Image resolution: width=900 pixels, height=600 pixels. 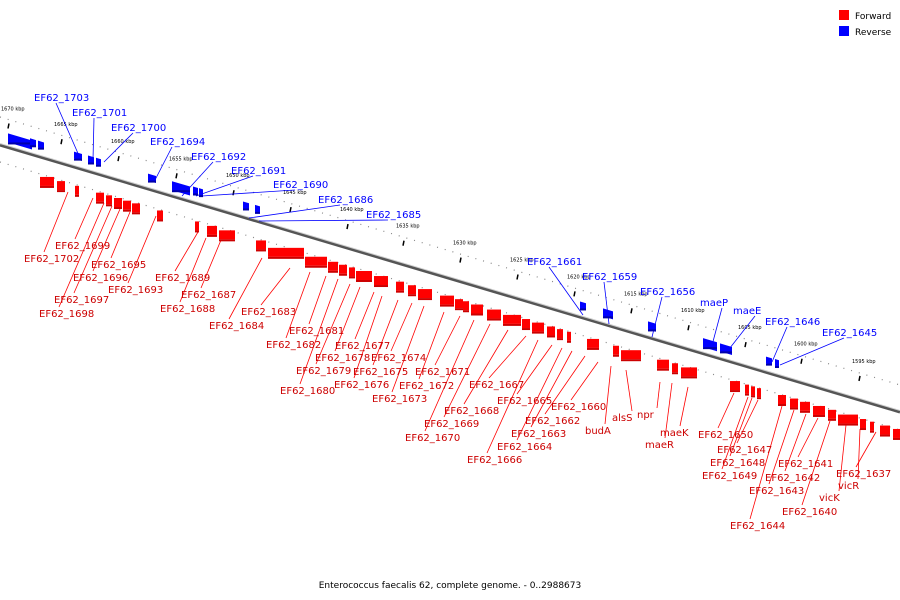 What do you see at coordinates (646, 415) in the screenshot?
I see `forward-gene-label-npr: npr` at bounding box center [646, 415].